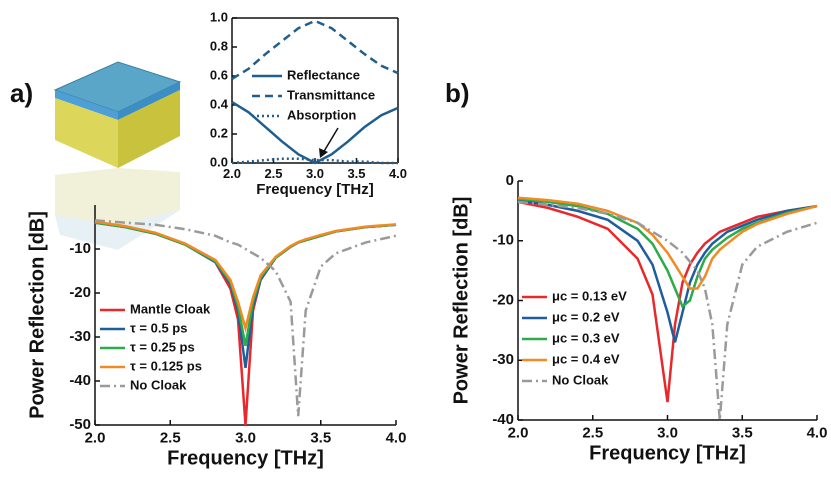  Describe the element at coordinates (219, 16) in the screenshot. I see `y-tick-label: 1.0` at that location.